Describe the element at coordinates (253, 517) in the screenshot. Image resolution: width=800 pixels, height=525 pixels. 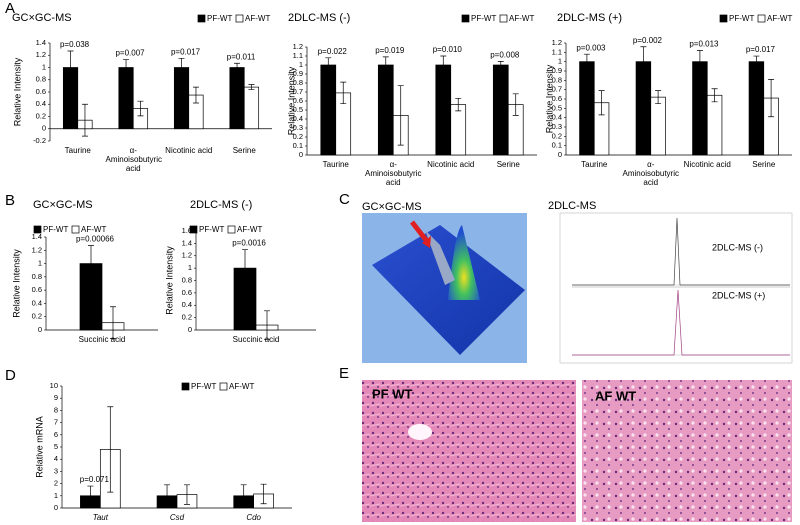
I see `x-tick-label: Cdo` at that location.